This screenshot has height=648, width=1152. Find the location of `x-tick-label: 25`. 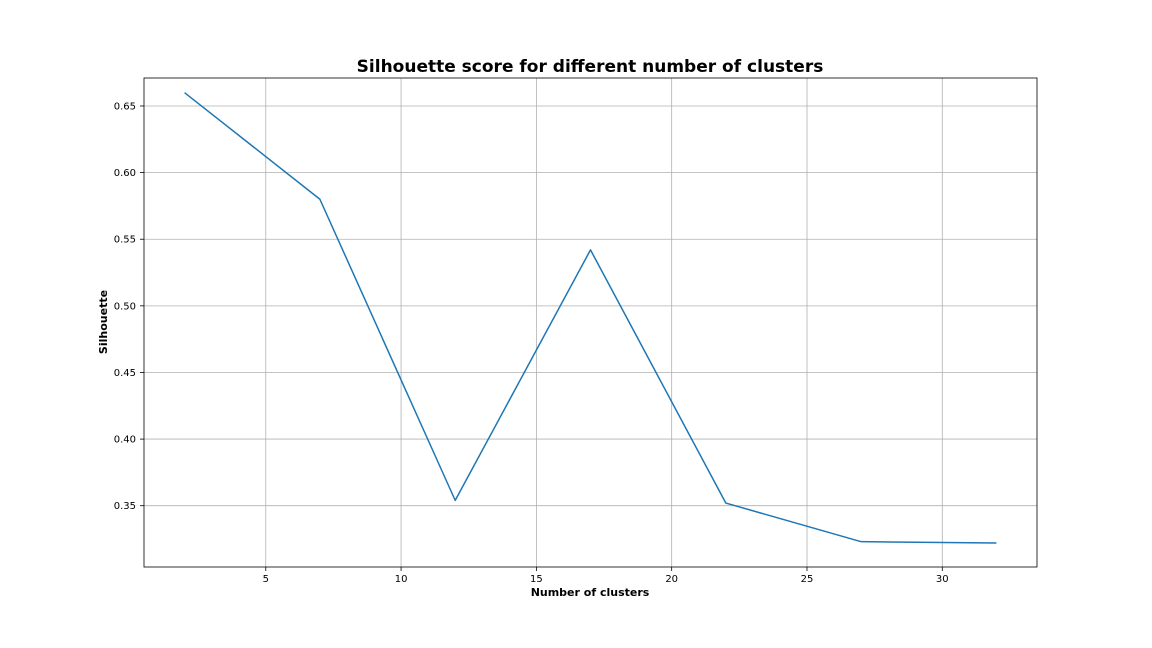

x-tick-label: 25 is located at coordinates (807, 579).